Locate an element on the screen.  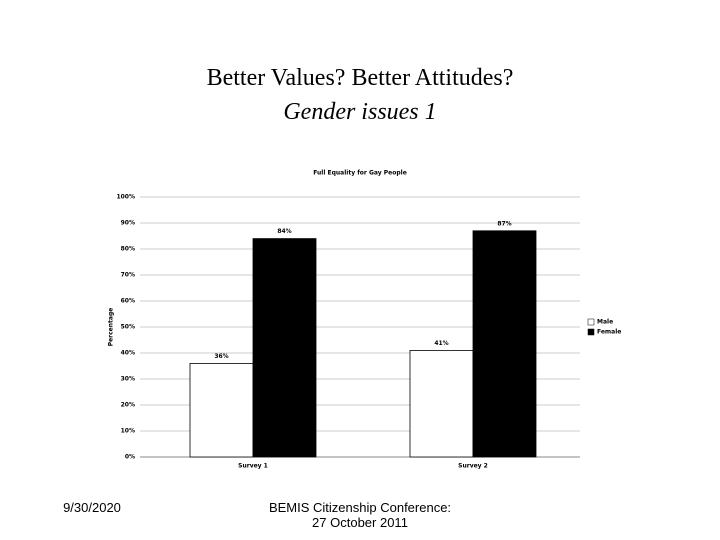
footer-date: 9/30/2020 is located at coordinates (92, 507).